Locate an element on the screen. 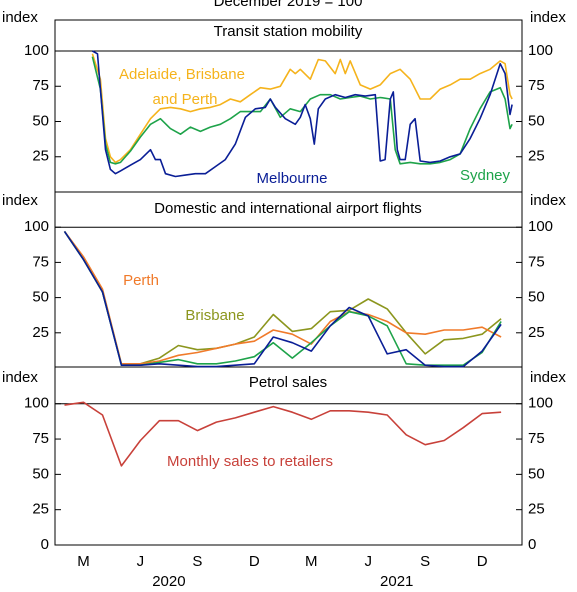  annotation: Perth is located at coordinates (141, 280).